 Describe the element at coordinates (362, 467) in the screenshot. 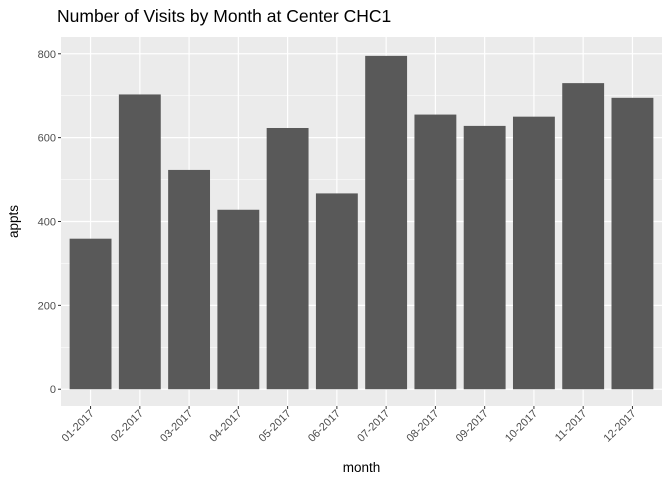

I see `x-axis-title: month` at that location.